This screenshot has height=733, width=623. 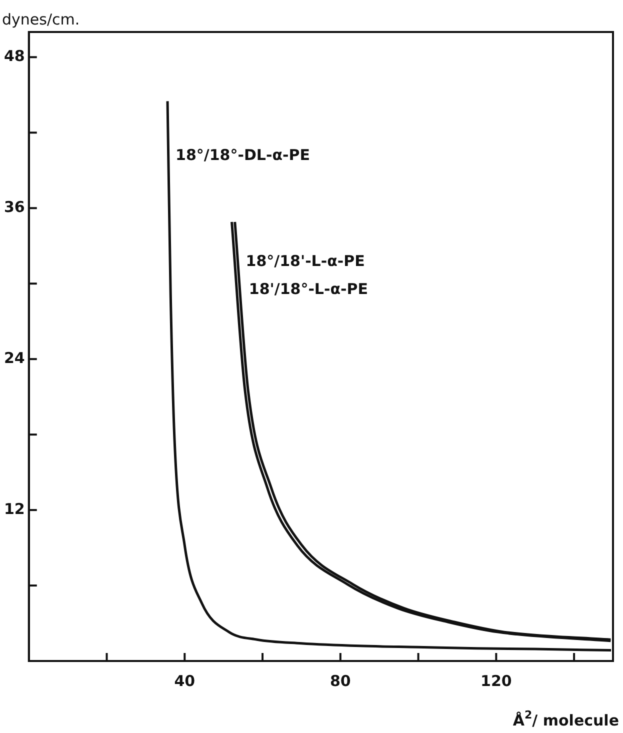 What do you see at coordinates (14, 509) in the screenshot?
I see `y-tick-label: 12` at bounding box center [14, 509].